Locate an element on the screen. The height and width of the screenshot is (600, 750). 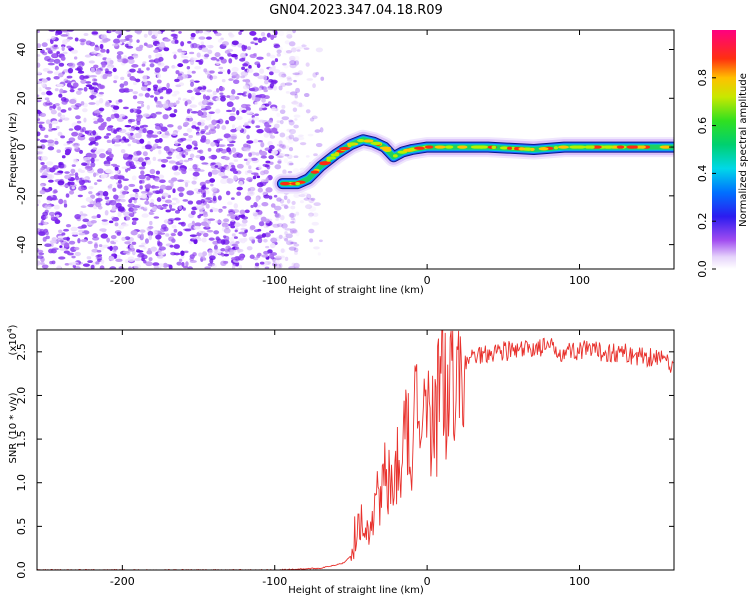
snr-ytick-label: 2.0 is located at coordinates (21, 396).